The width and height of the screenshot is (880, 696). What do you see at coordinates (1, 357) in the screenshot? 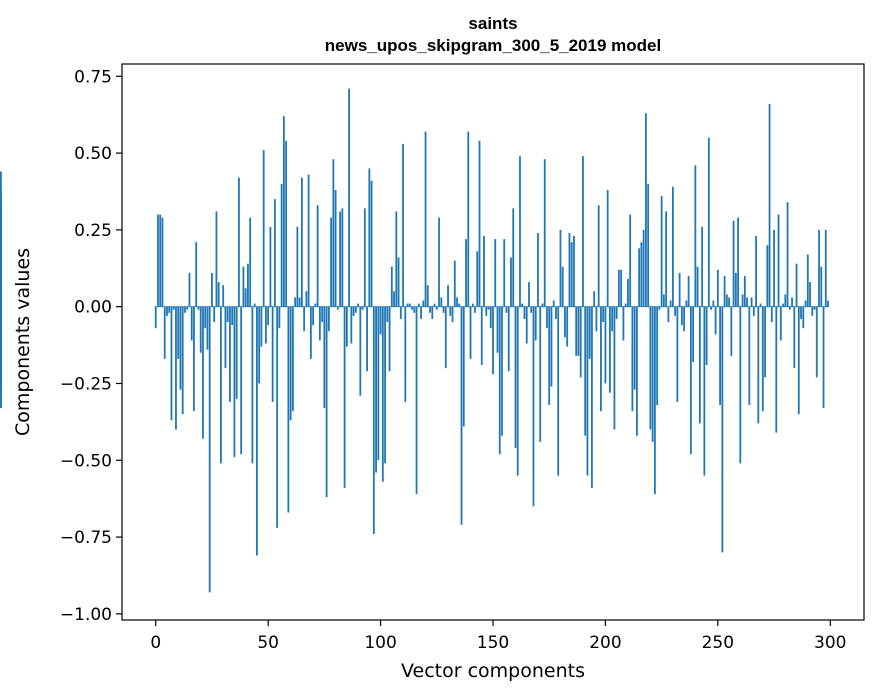
I see `bar-undefined` at bounding box center [1, 357].